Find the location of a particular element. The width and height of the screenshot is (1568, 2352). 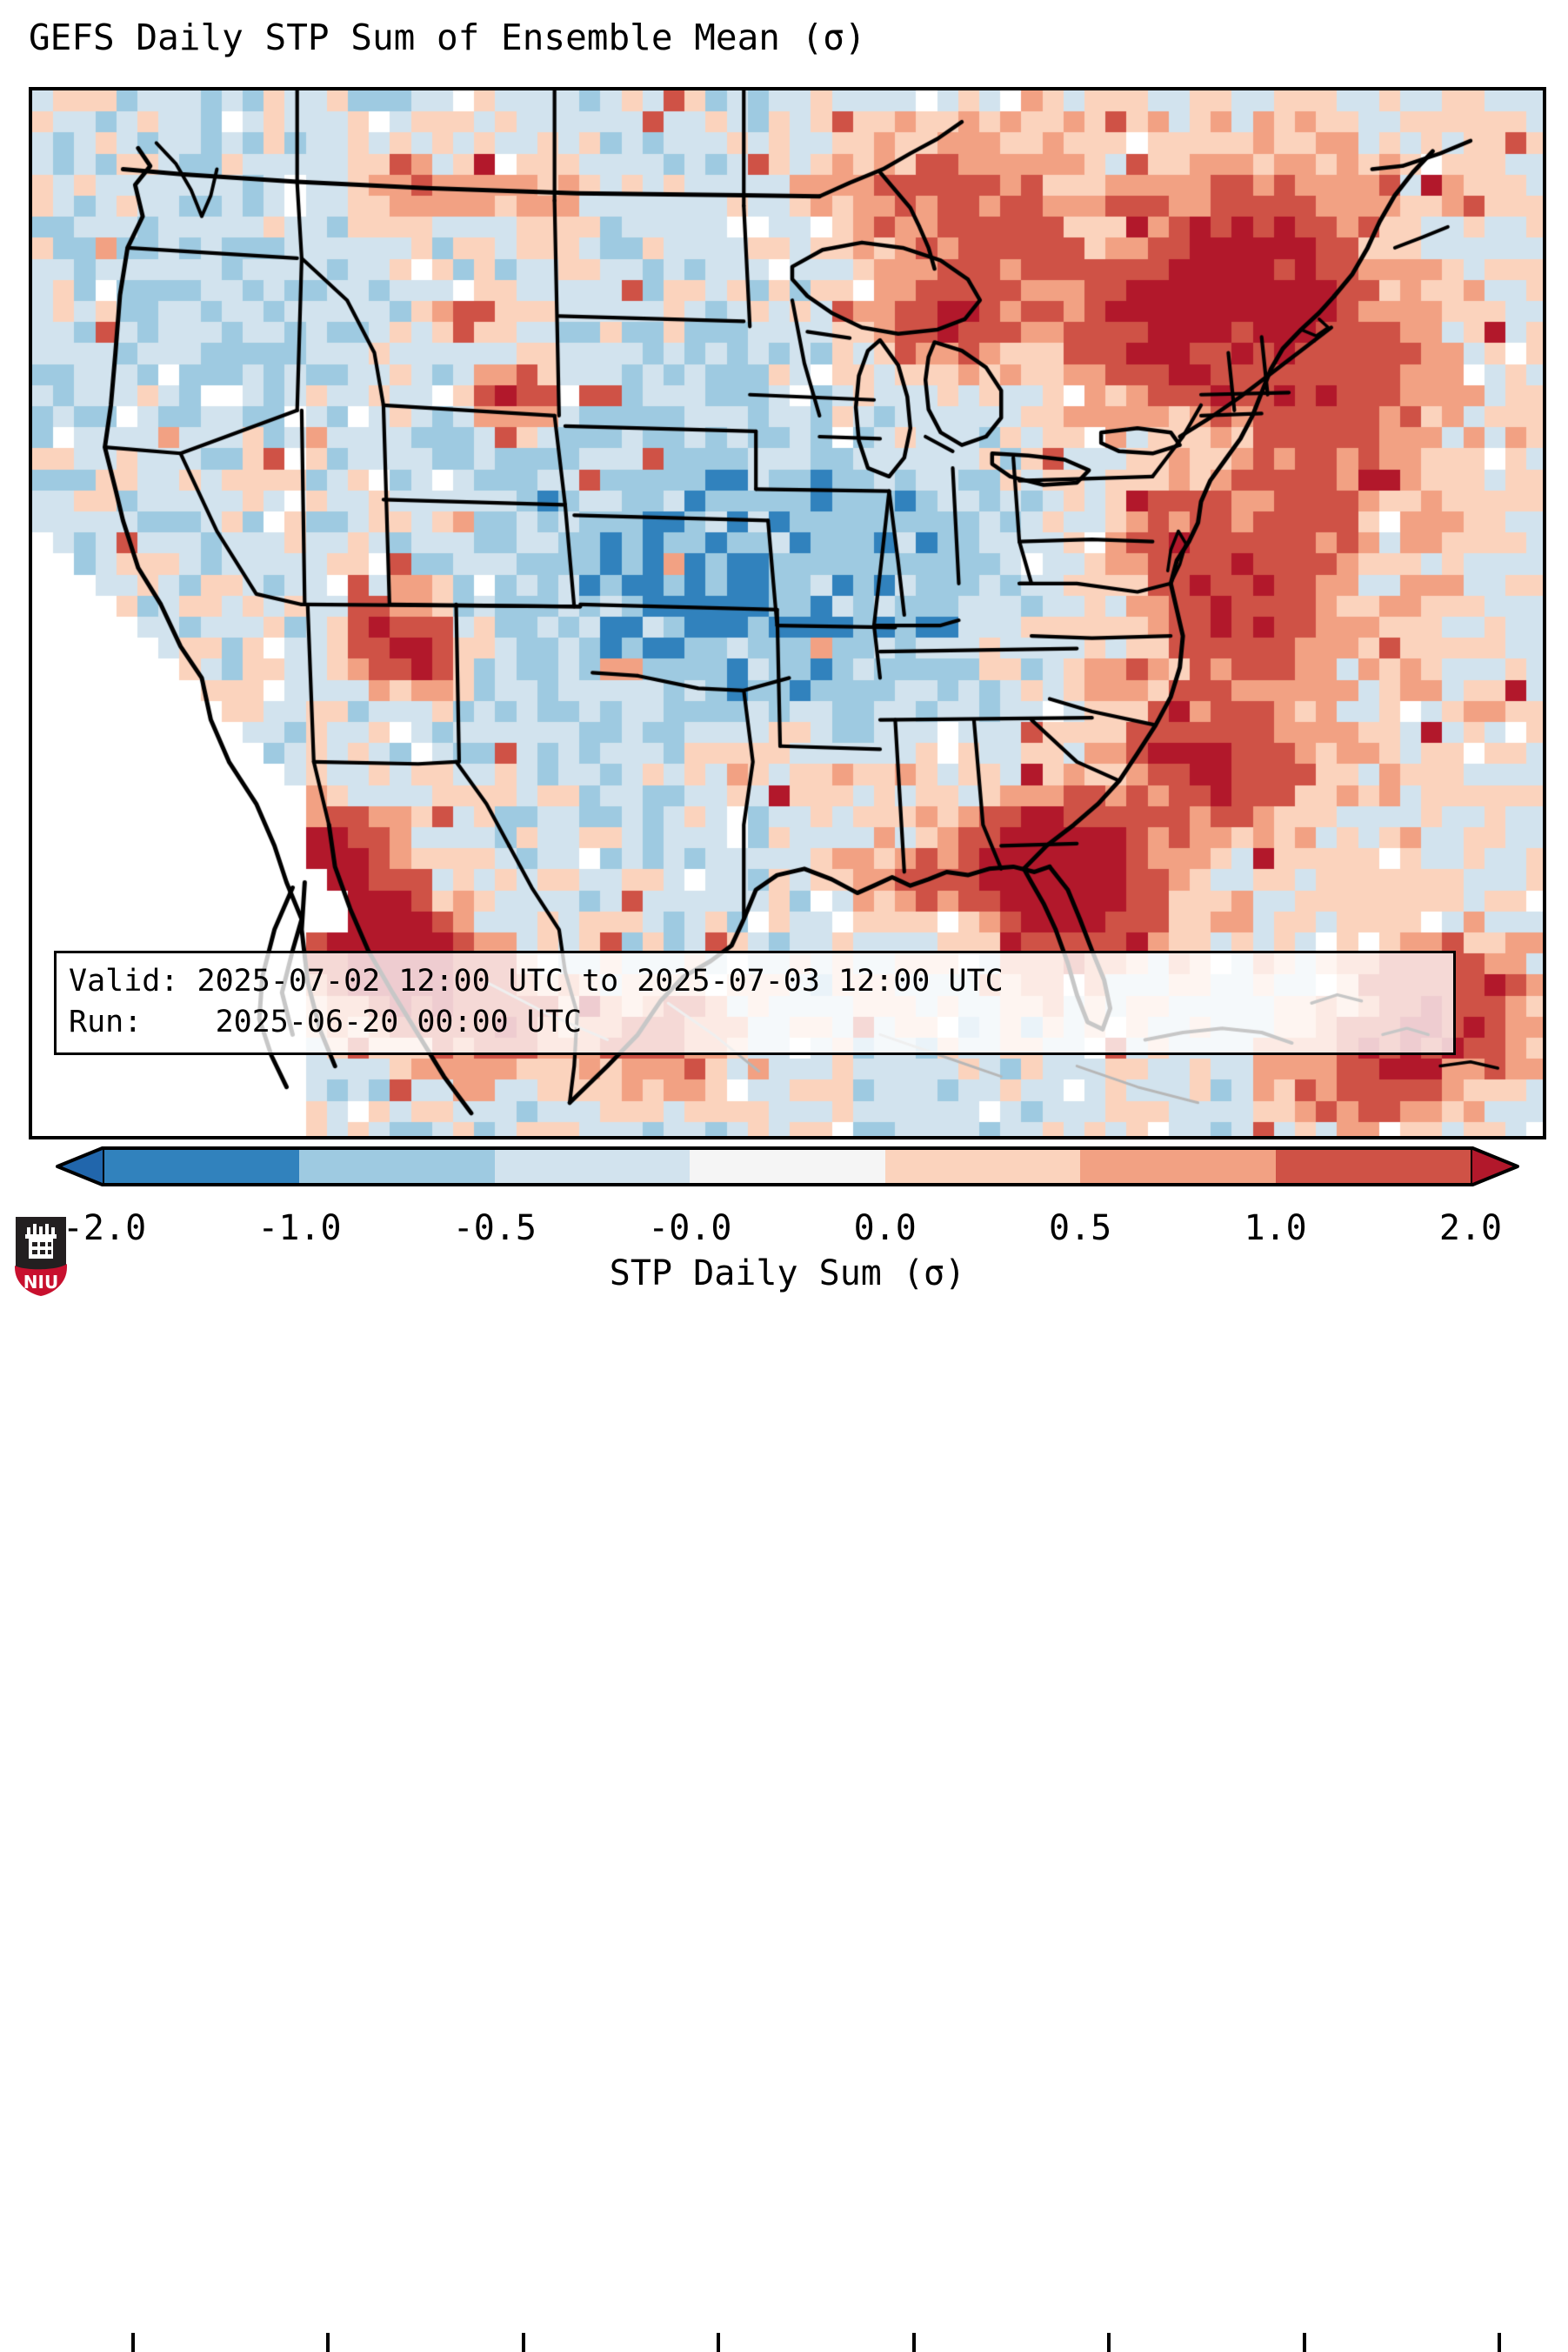

niu-logo: NIU is located at coordinates (41, 1256).